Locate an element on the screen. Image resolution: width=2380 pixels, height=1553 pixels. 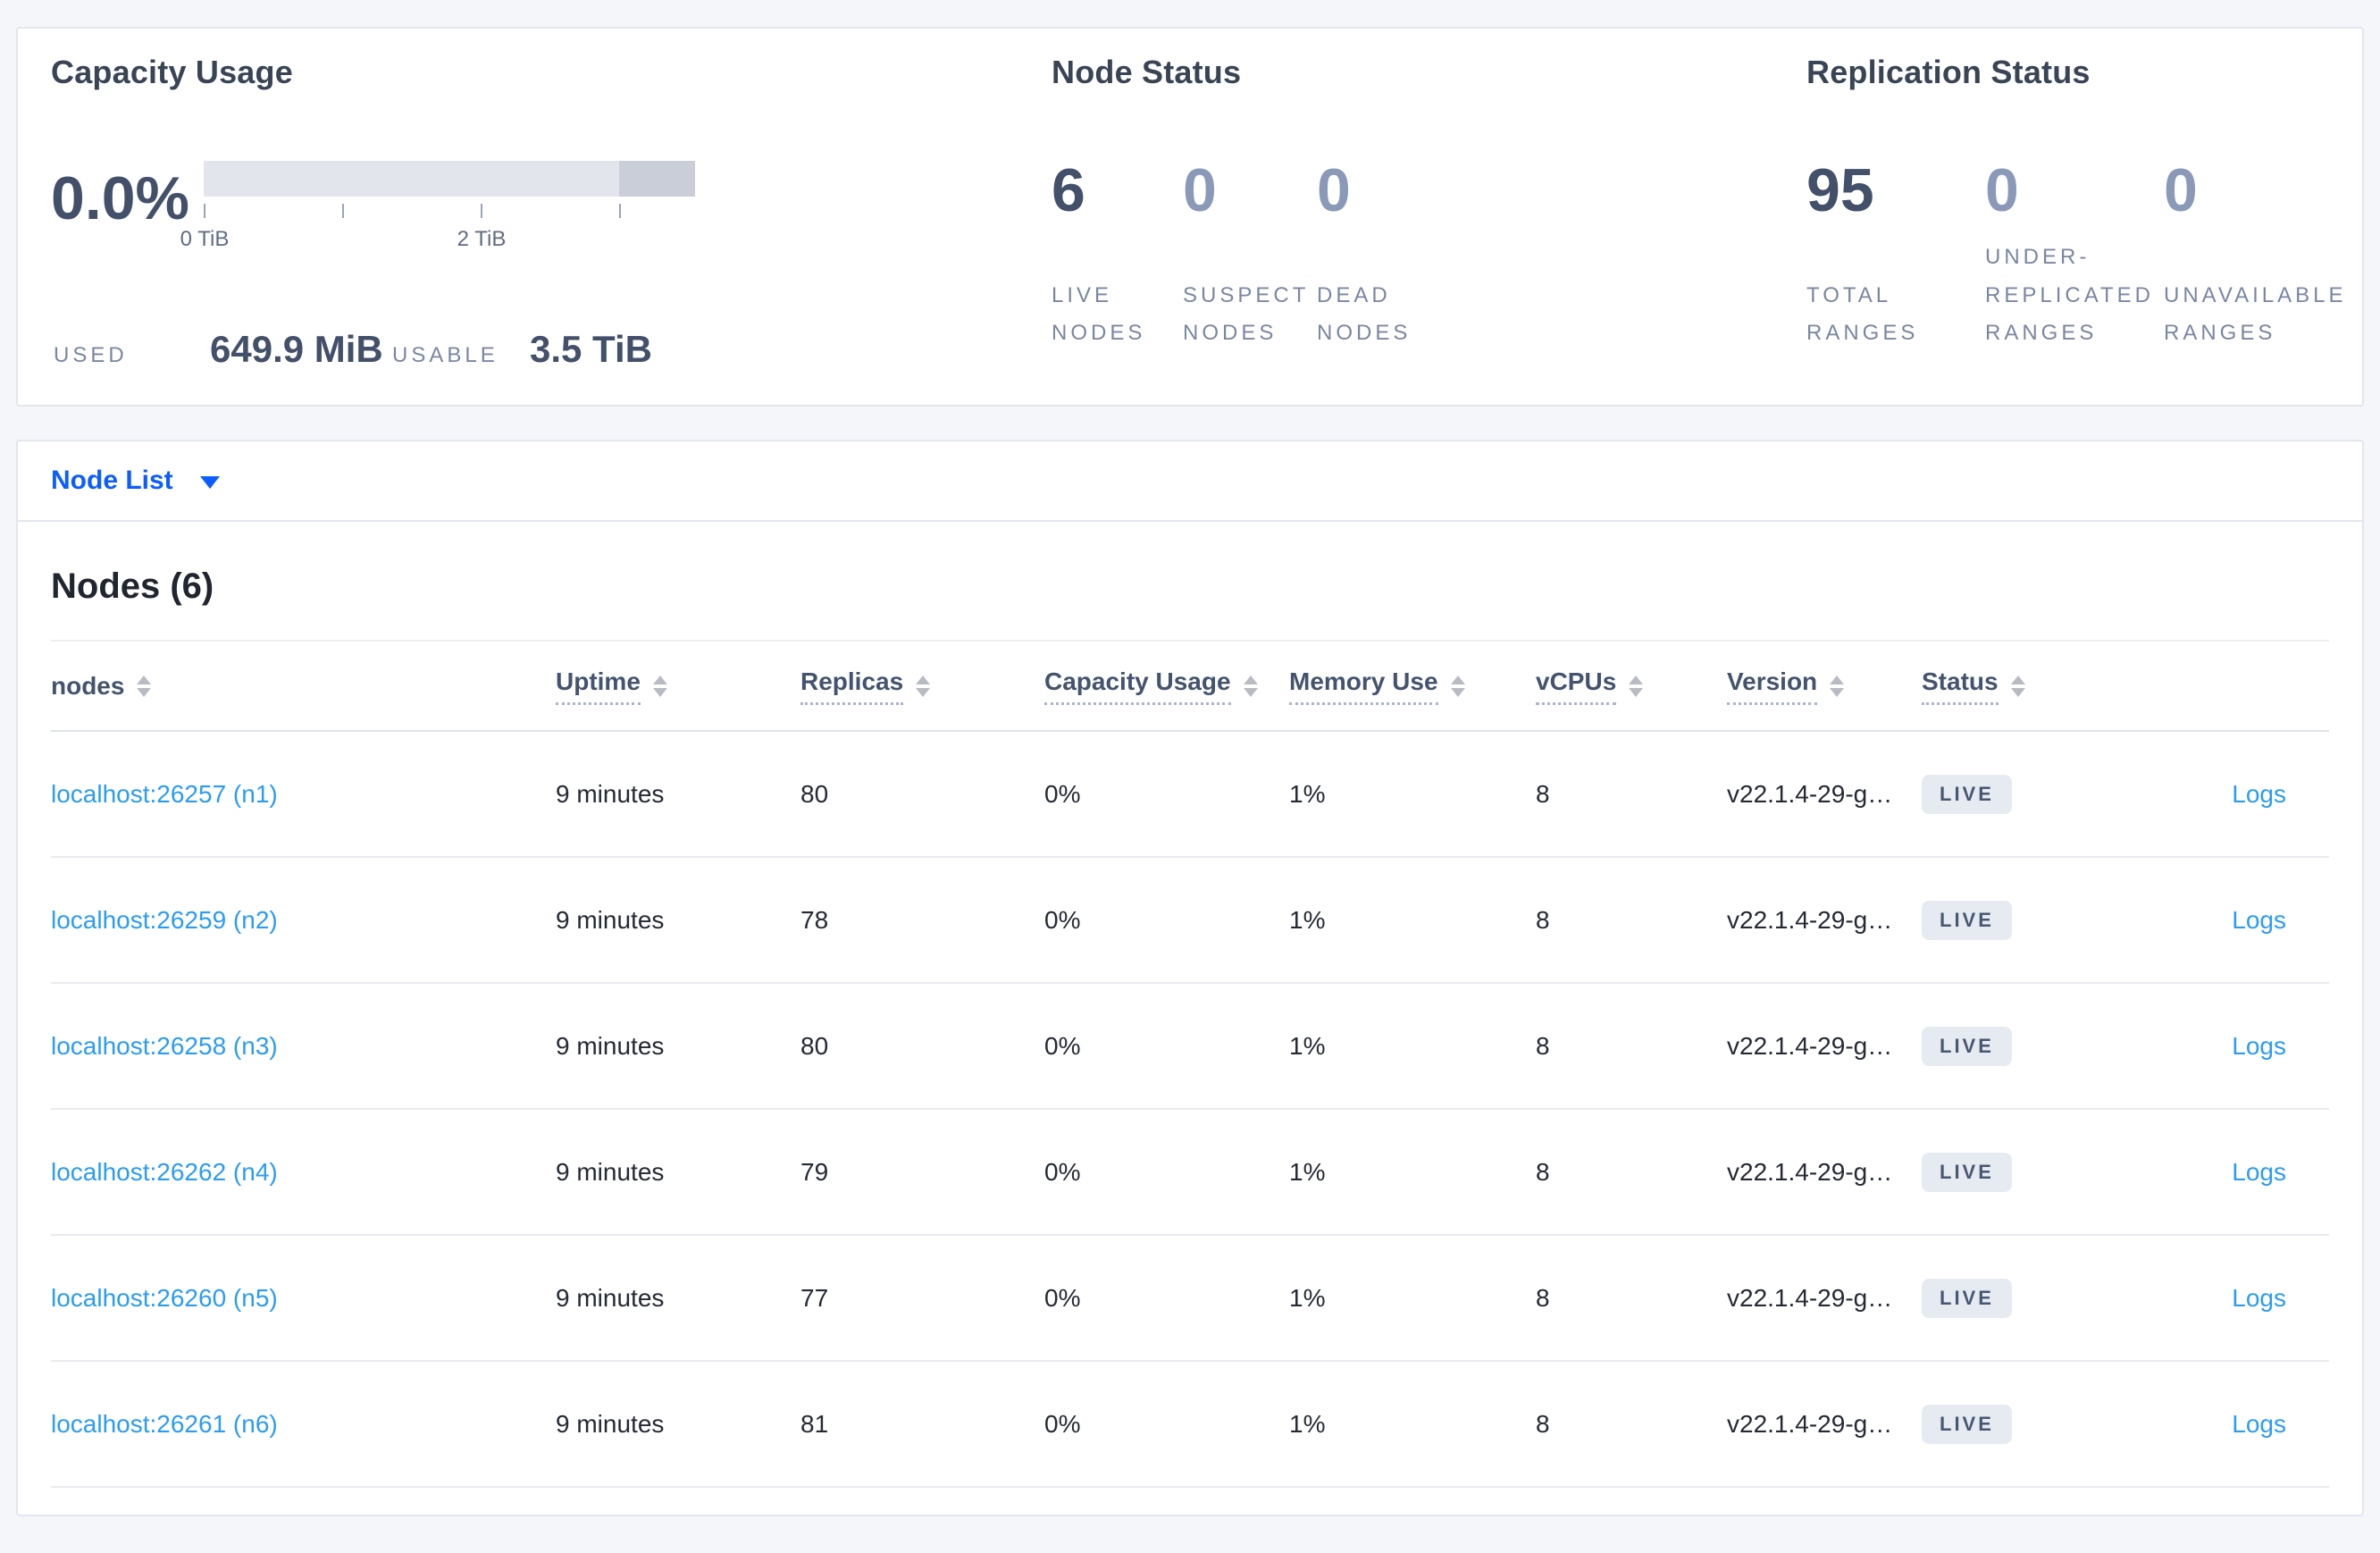
capacity-bar-track is located at coordinates (449, 179).